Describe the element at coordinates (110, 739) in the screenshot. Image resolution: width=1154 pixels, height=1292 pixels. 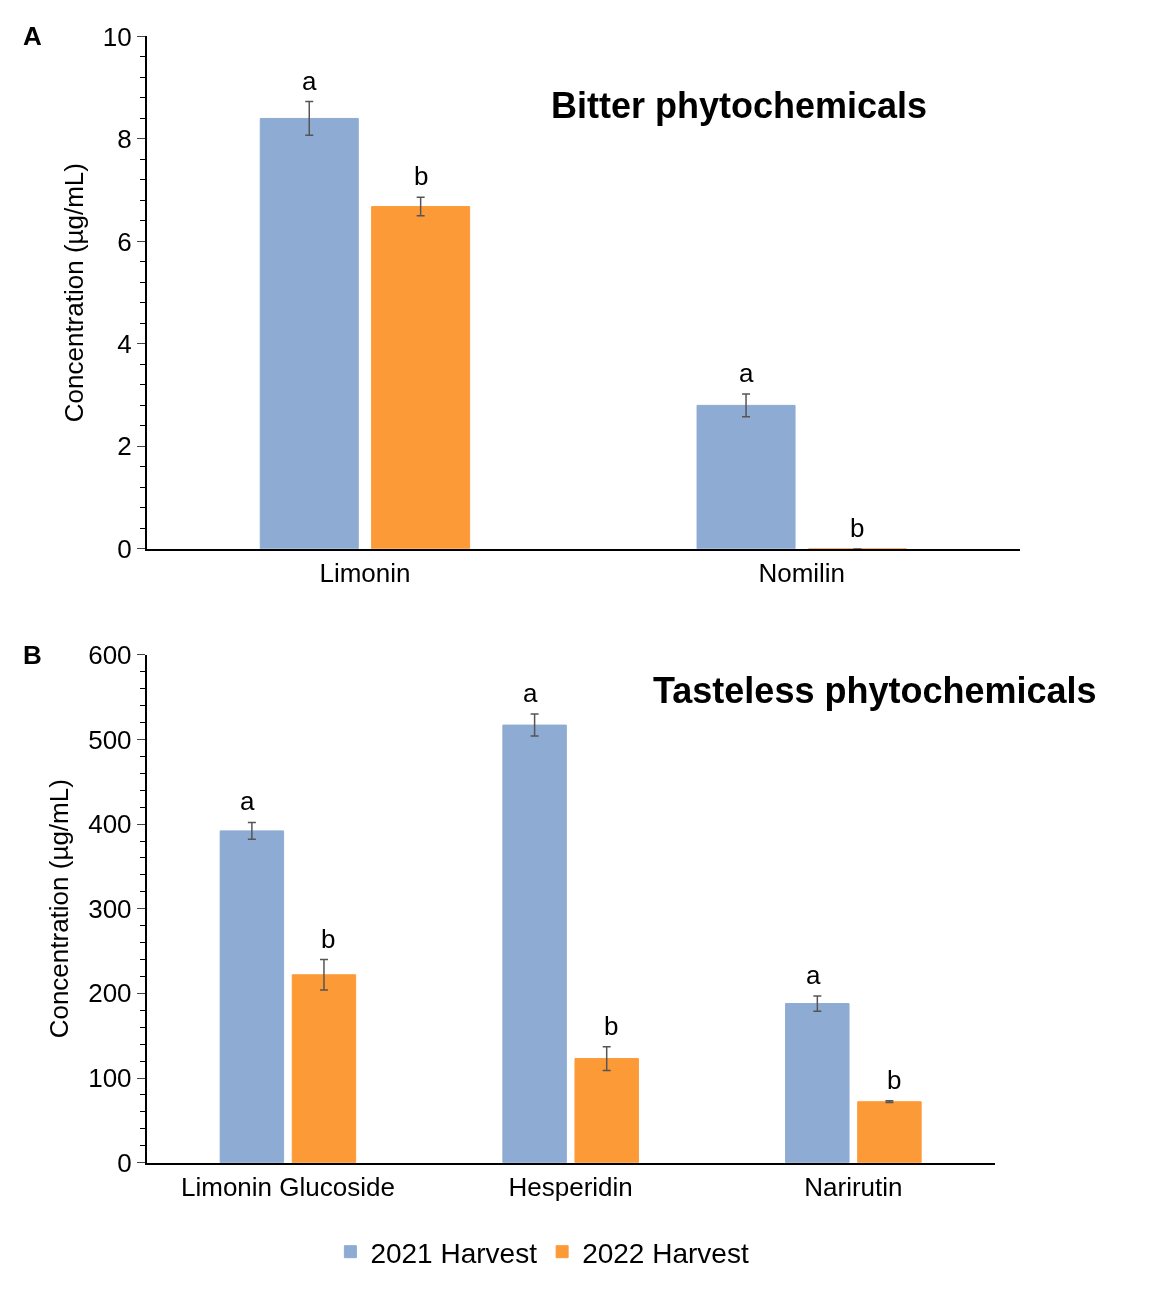
I see `y-tick-label: 500` at that location.